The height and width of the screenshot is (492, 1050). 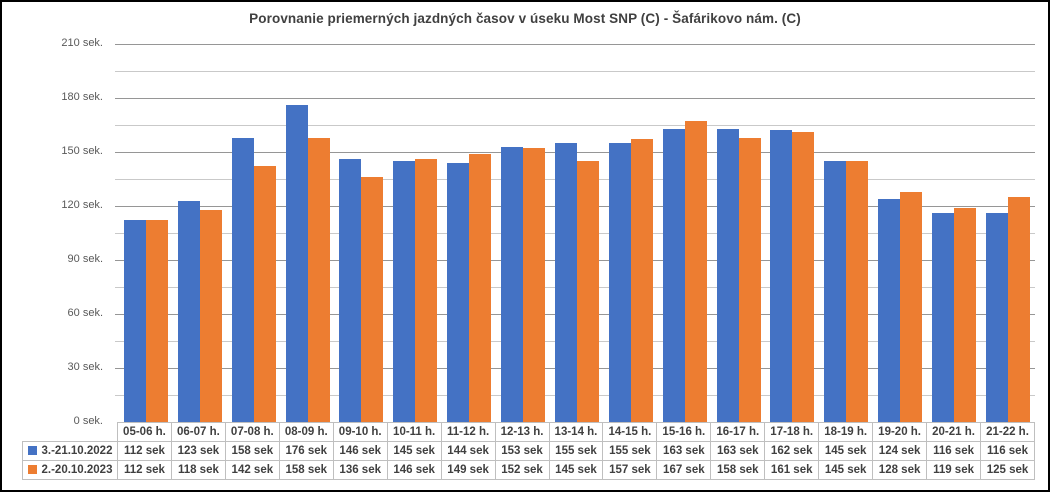 What do you see at coordinates (1007, 432) in the screenshot?
I see `category-header-cell: 21-22 h.` at bounding box center [1007, 432].